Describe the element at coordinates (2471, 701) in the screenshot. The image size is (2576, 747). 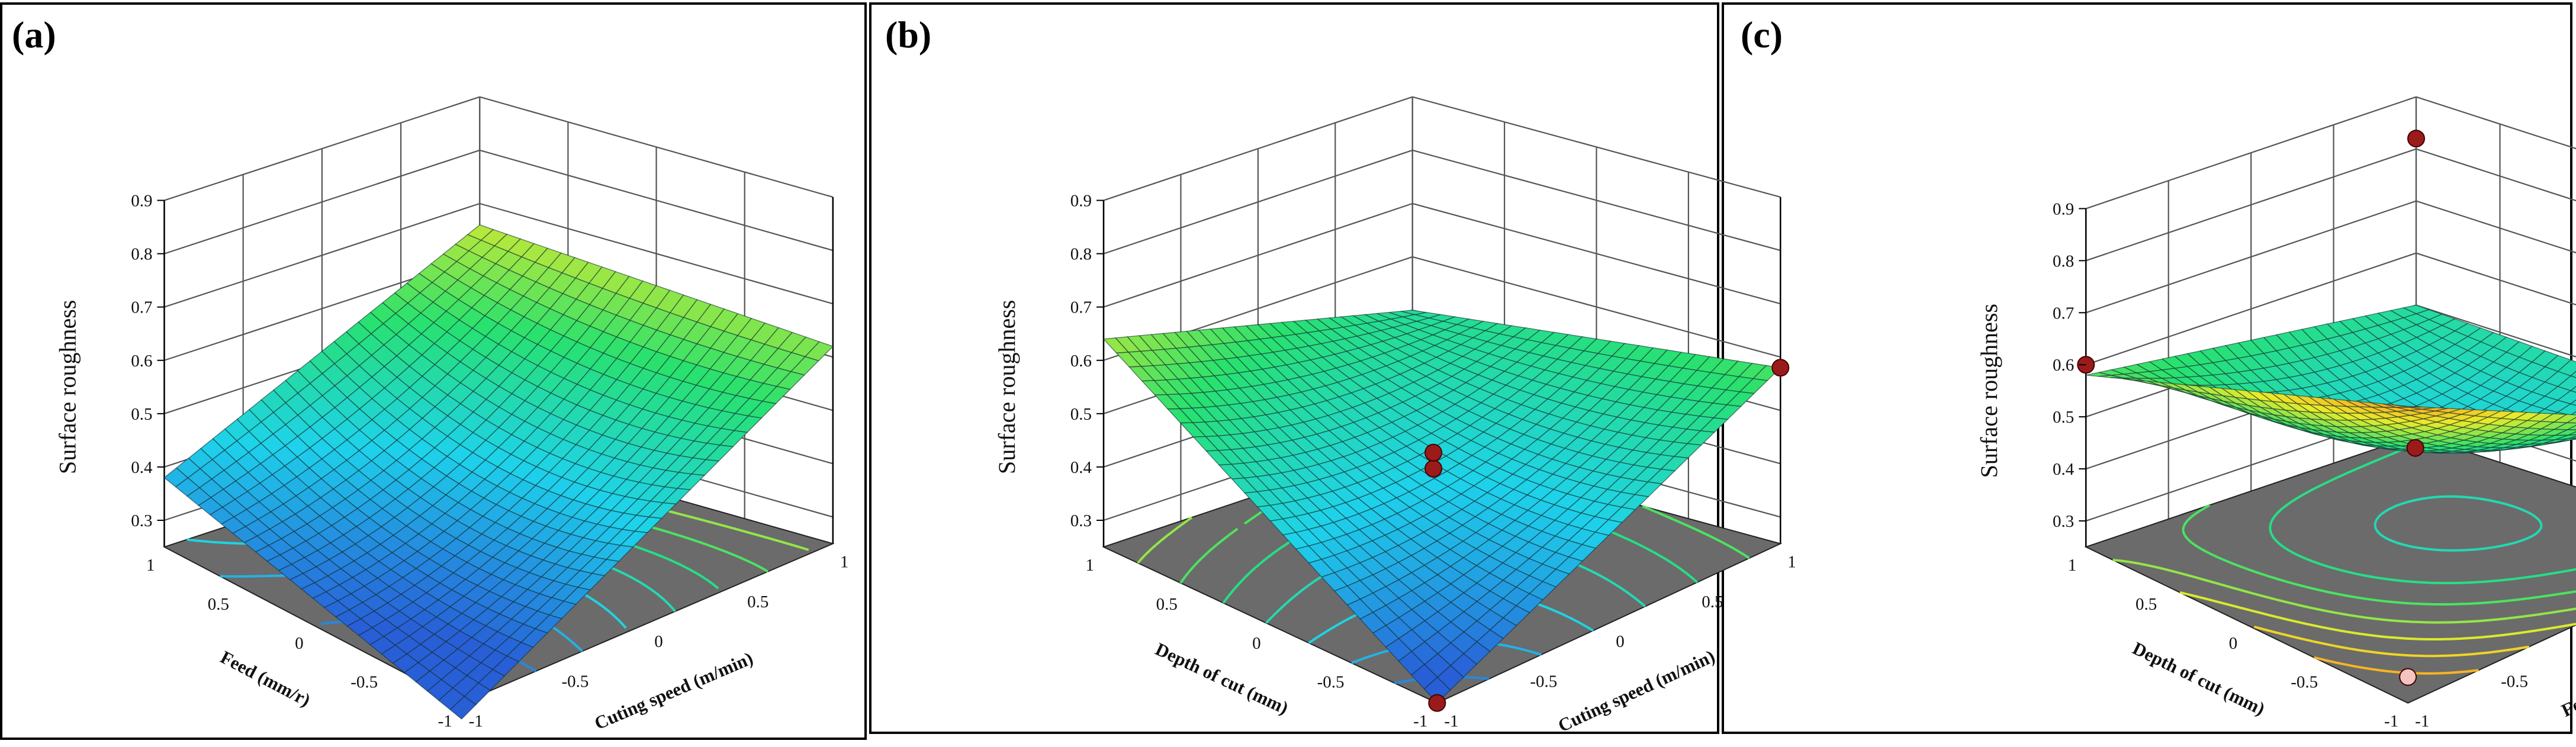
I see `y-tick-labels: -1-0.500.51` at that location.